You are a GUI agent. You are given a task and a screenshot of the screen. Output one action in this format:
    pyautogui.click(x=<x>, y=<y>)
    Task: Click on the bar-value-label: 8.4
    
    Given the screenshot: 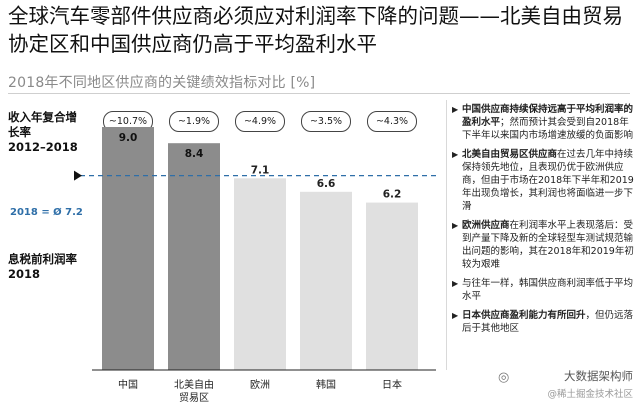 What is the action you would take?
    pyautogui.click(x=194, y=154)
    